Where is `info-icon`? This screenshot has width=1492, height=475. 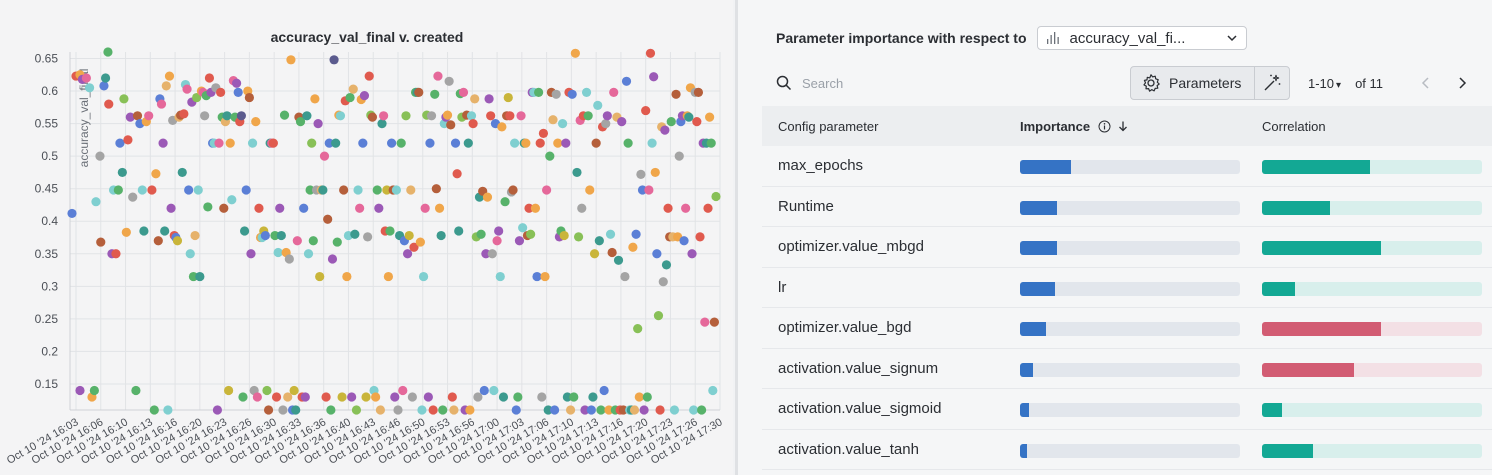 info-icon is located at coordinates (1104, 126).